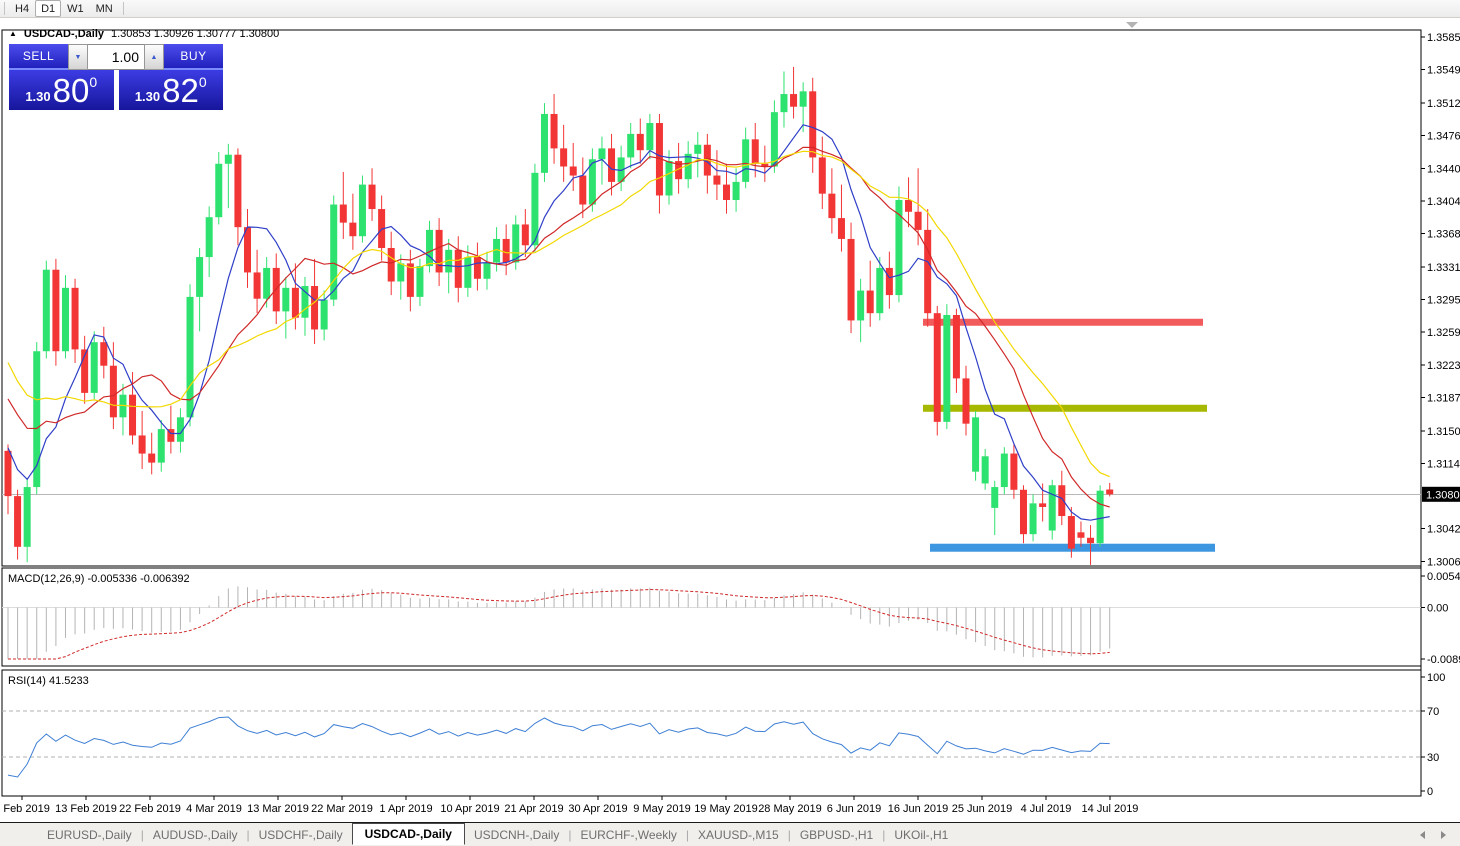  What do you see at coordinates (558, 747) in the screenshot?
I see `rsi-line` at bounding box center [558, 747].